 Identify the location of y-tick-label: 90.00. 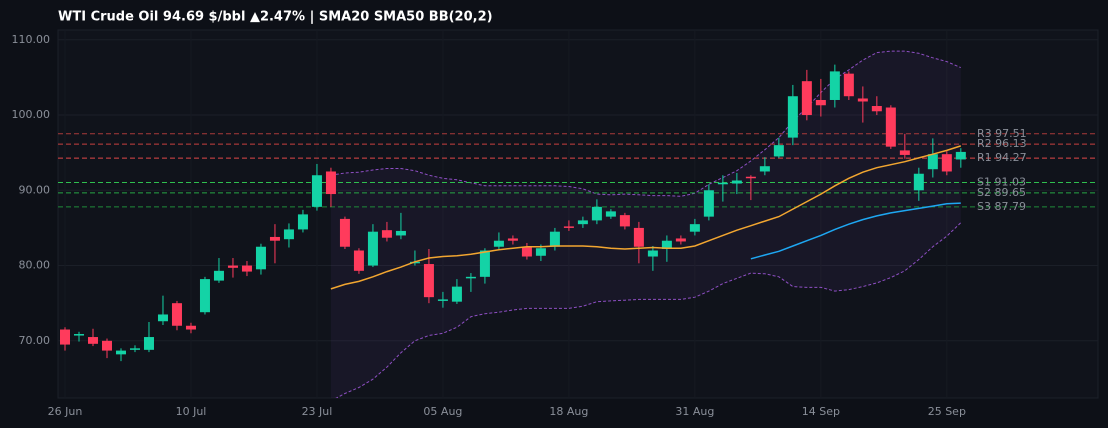
(35, 189).